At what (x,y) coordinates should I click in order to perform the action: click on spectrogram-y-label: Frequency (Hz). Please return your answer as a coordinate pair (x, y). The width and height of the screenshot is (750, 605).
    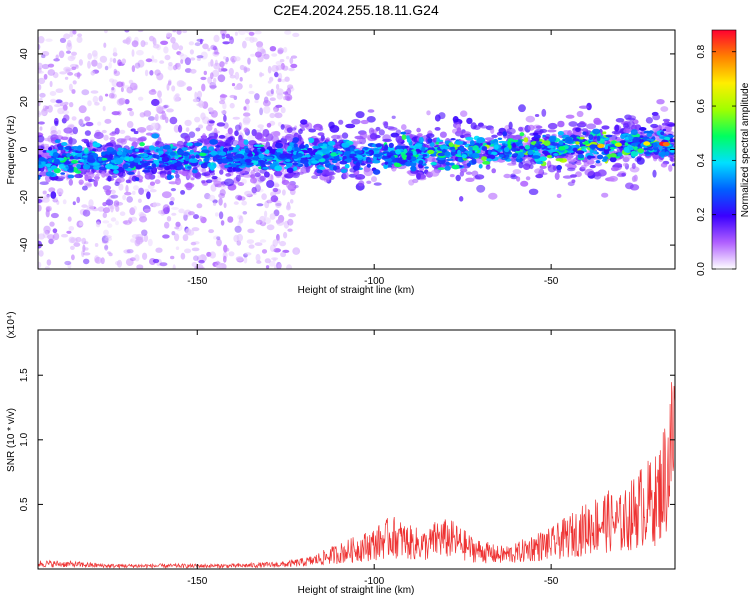
    Looking at the image, I should click on (11, 150).